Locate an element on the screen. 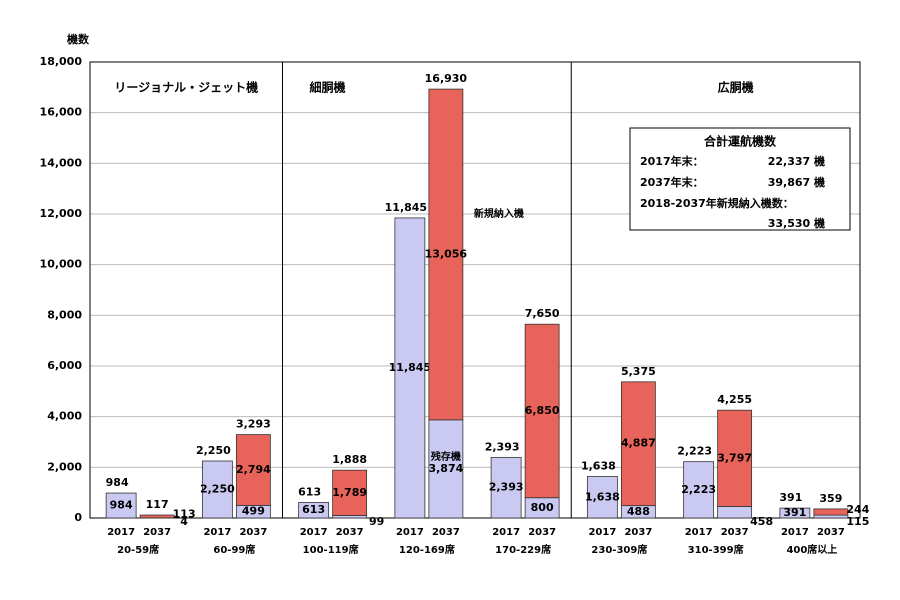  y-tick-label: 12,000 is located at coordinates (61, 213).